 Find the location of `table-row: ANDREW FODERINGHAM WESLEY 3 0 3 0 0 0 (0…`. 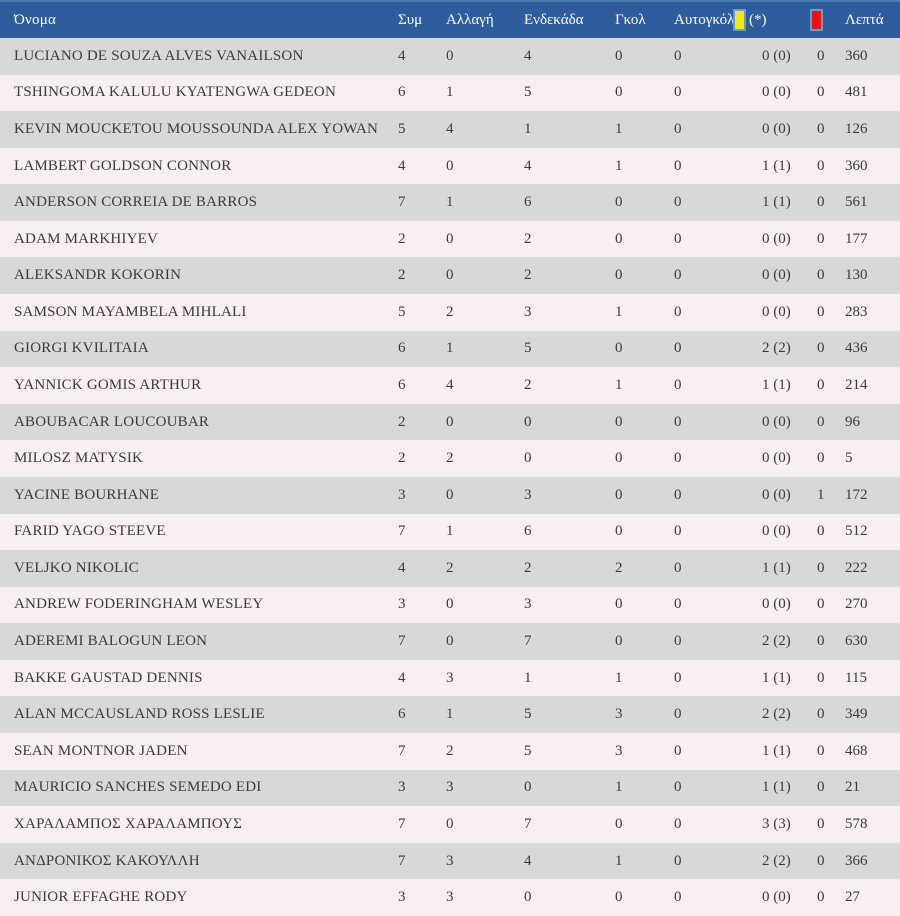

table-row: ANDREW FODERINGHAM WESLEY 3 0 3 0 0 0 (0… is located at coordinates (450, 605).